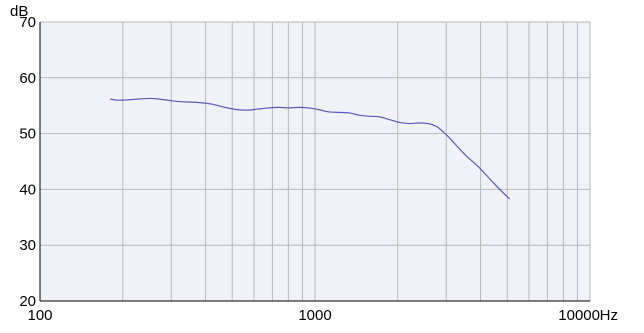 Image resolution: width=644 pixels, height=333 pixels. Describe the element at coordinates (27, 78) in the screenshot. I see `y-tick-label: 60` at that location.